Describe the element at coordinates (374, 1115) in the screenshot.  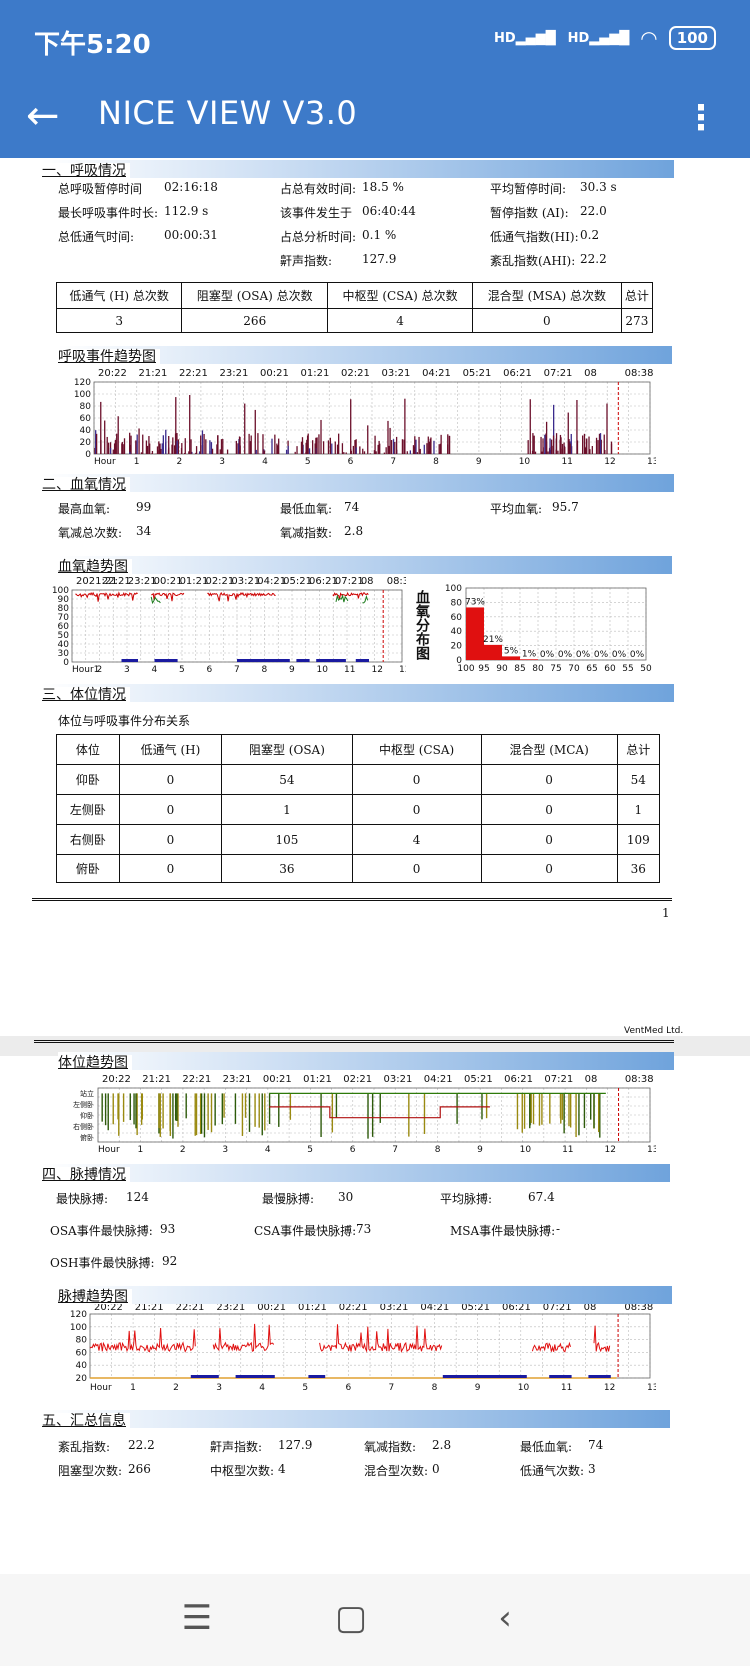
I see `plot-frame` at that location.